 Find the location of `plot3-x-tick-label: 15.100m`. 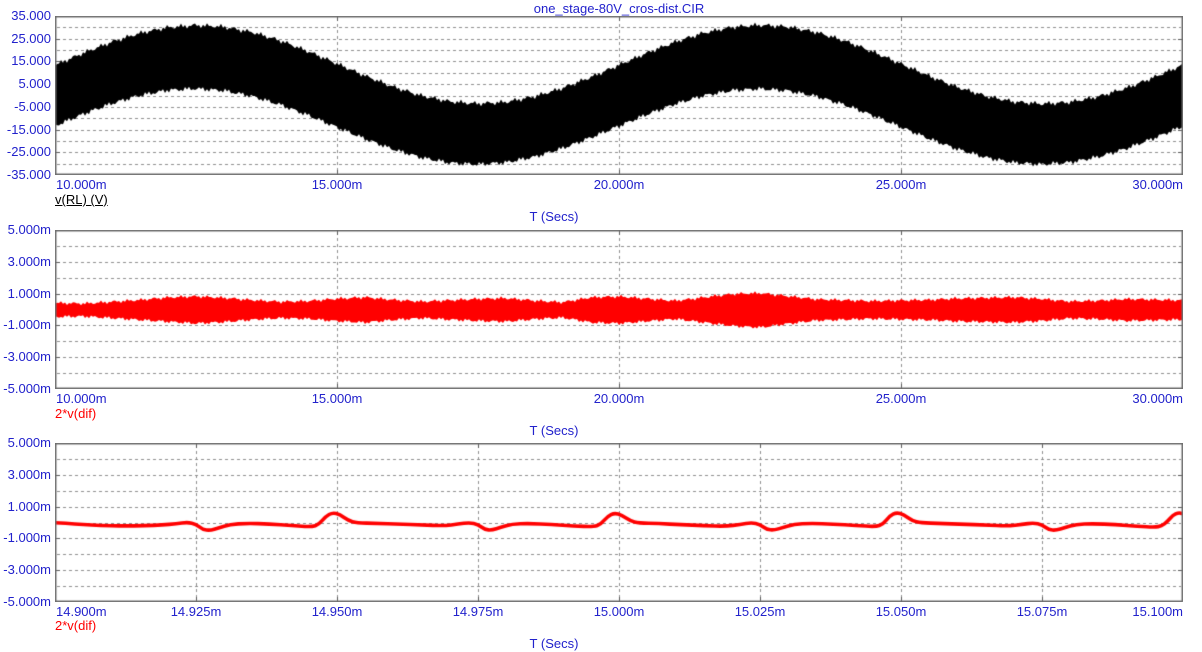

plot3-x-tick-label: 15.100m is located at coordinates (1157, 611).